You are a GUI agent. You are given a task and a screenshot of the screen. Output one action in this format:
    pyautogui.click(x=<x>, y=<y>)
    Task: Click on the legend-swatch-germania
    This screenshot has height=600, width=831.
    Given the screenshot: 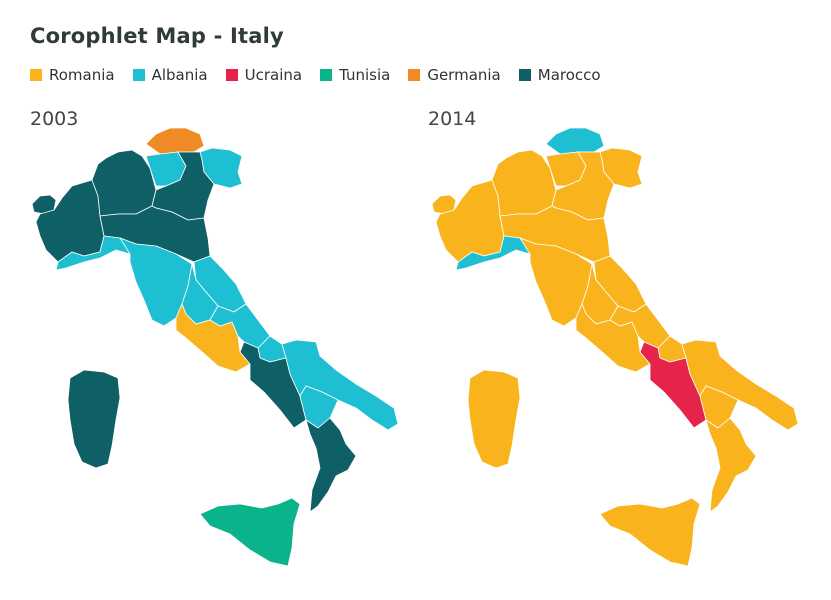 What is the action you would take?
    pyautogui.click(x=414, y=75)
    